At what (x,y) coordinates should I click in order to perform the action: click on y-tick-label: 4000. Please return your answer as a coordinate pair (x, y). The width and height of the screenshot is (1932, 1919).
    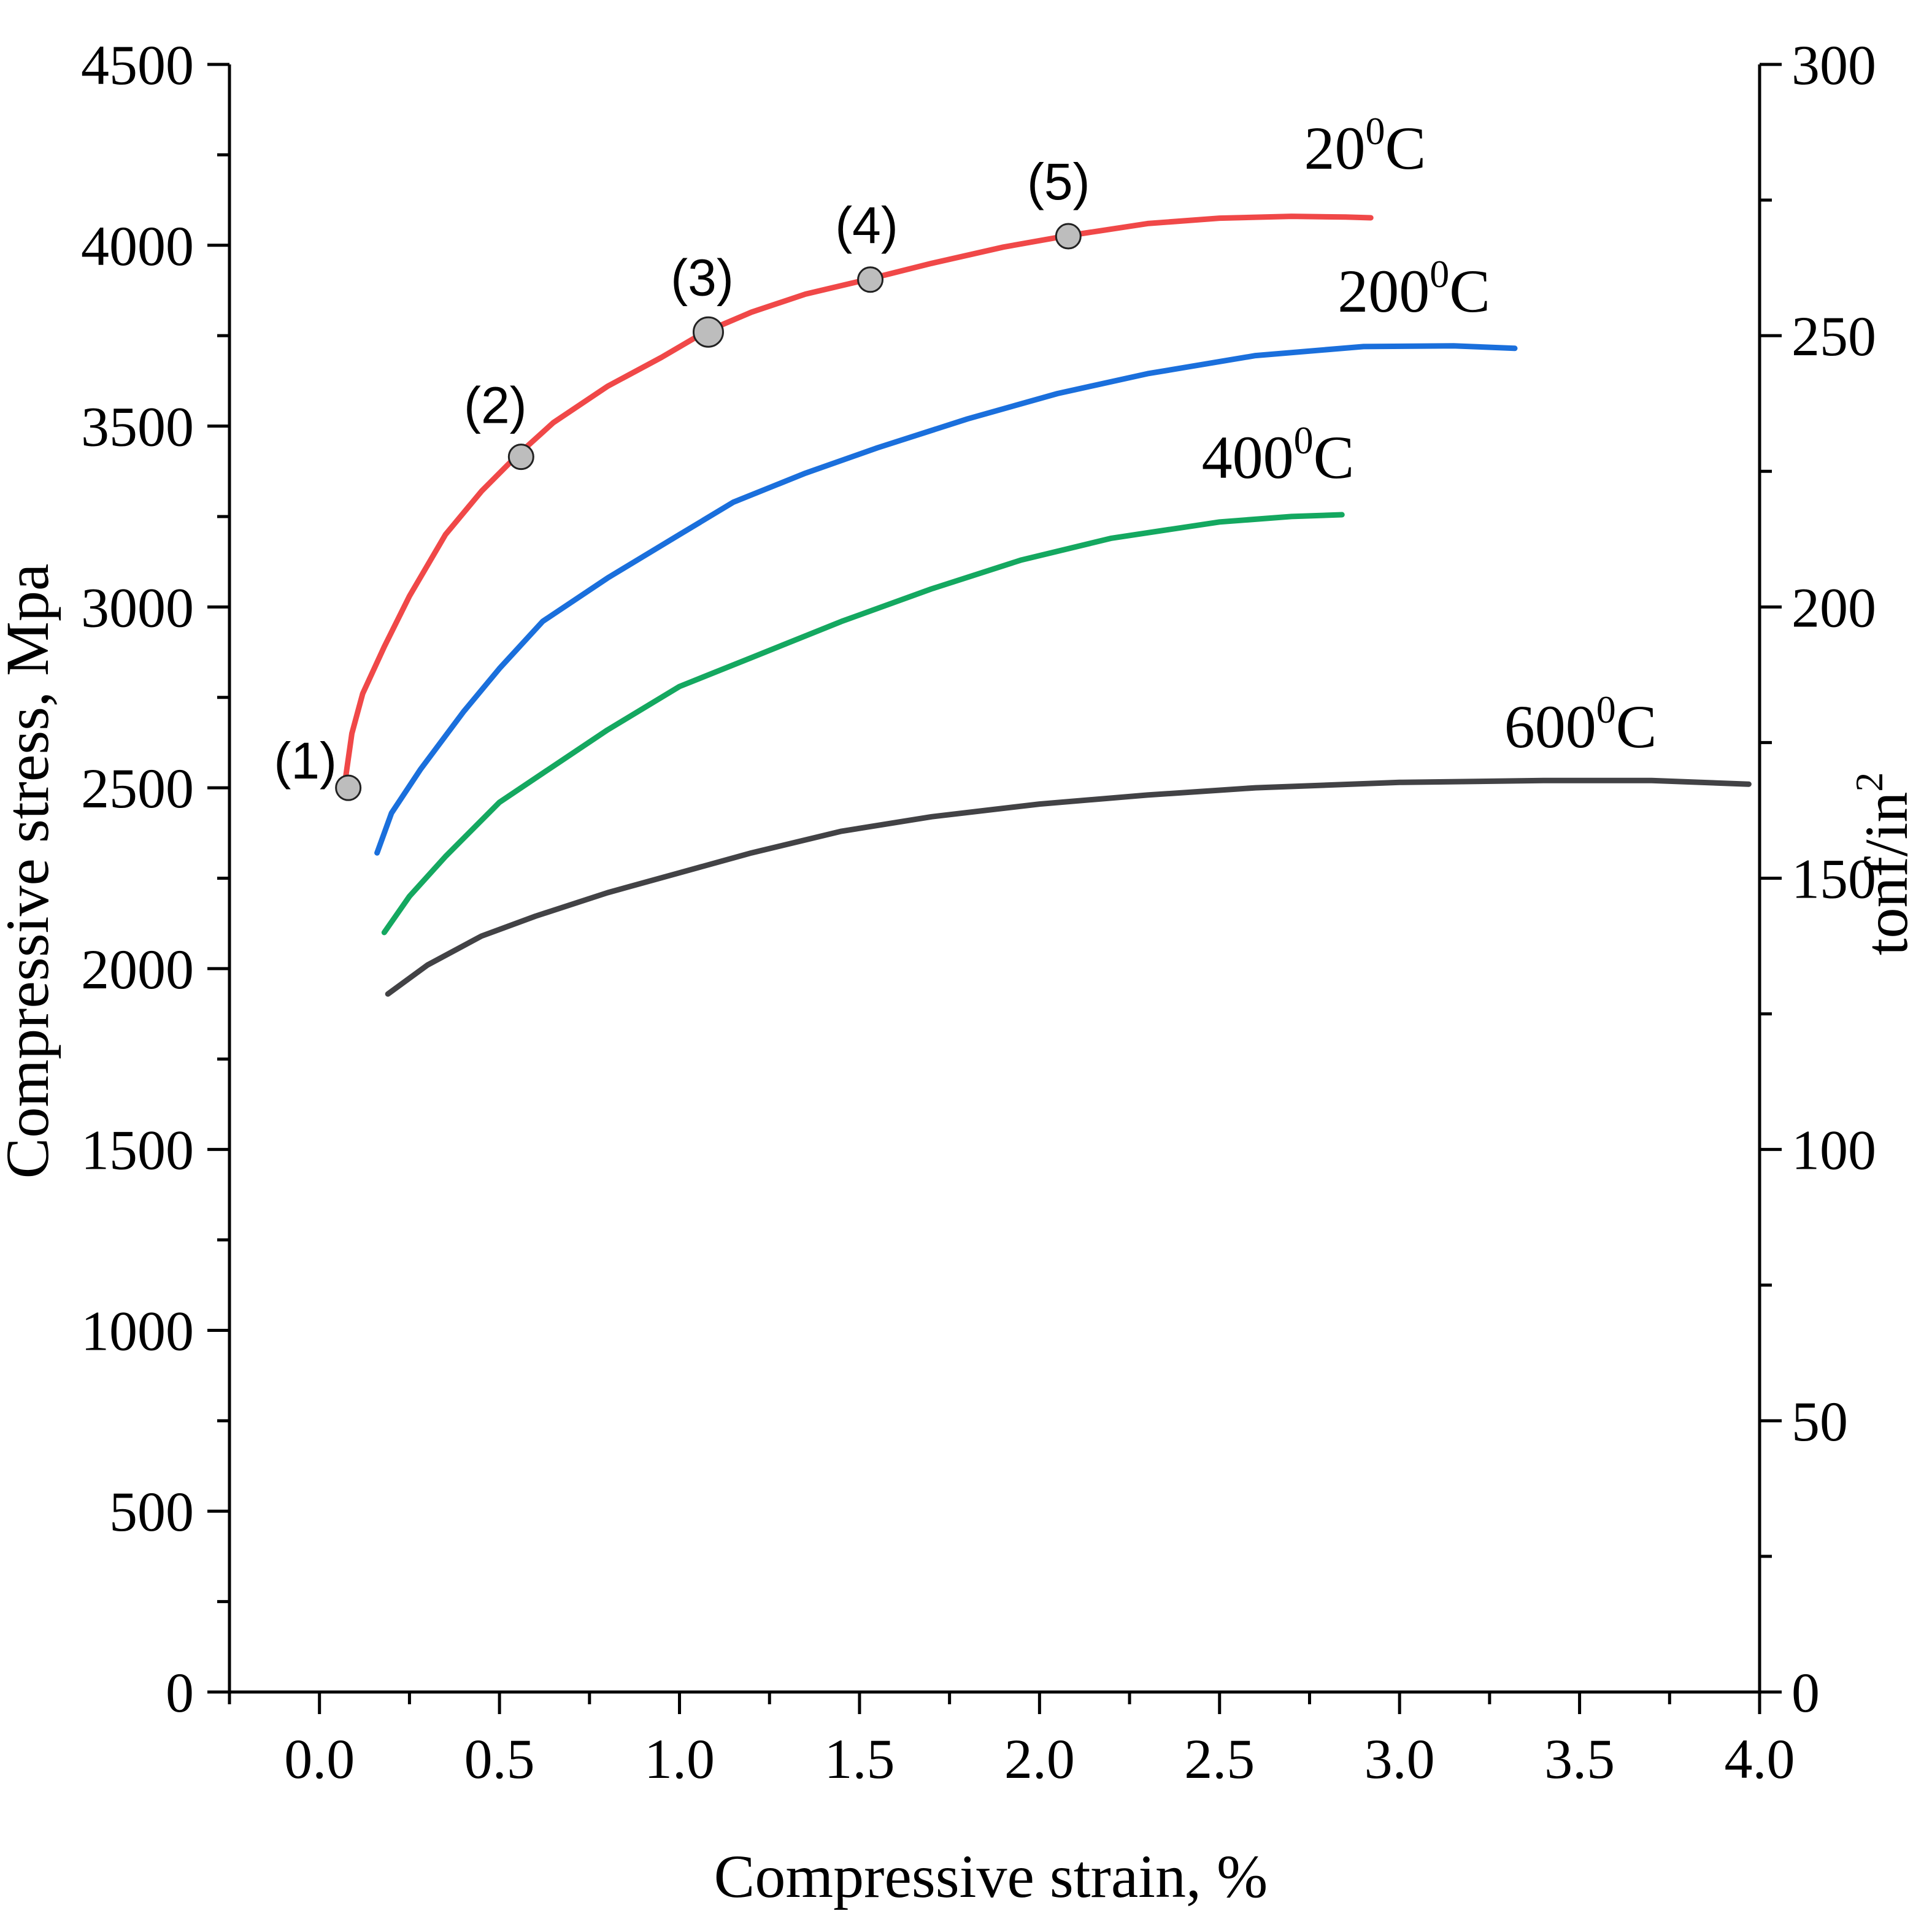
    Looking at the image, I should click on (137, 246).